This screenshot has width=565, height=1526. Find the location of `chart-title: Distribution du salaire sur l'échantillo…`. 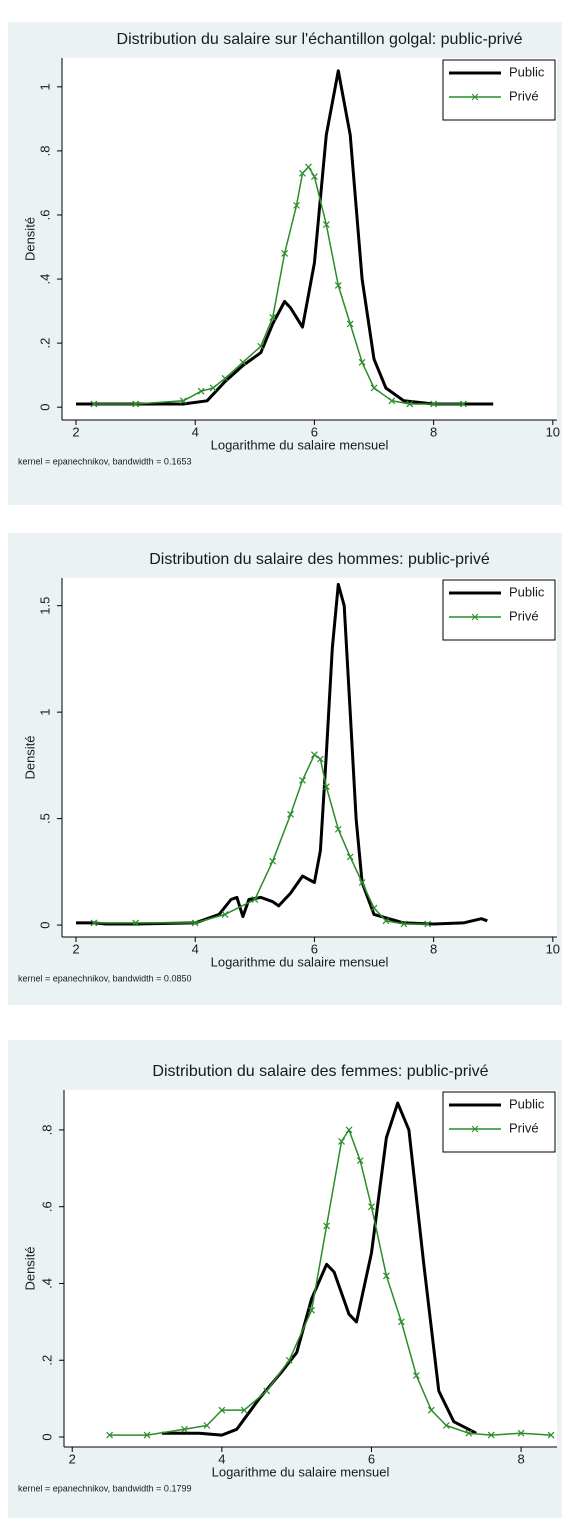

chart-title: Distribution du salaire sur l'échantillo… is located at coordinates (320, 39).